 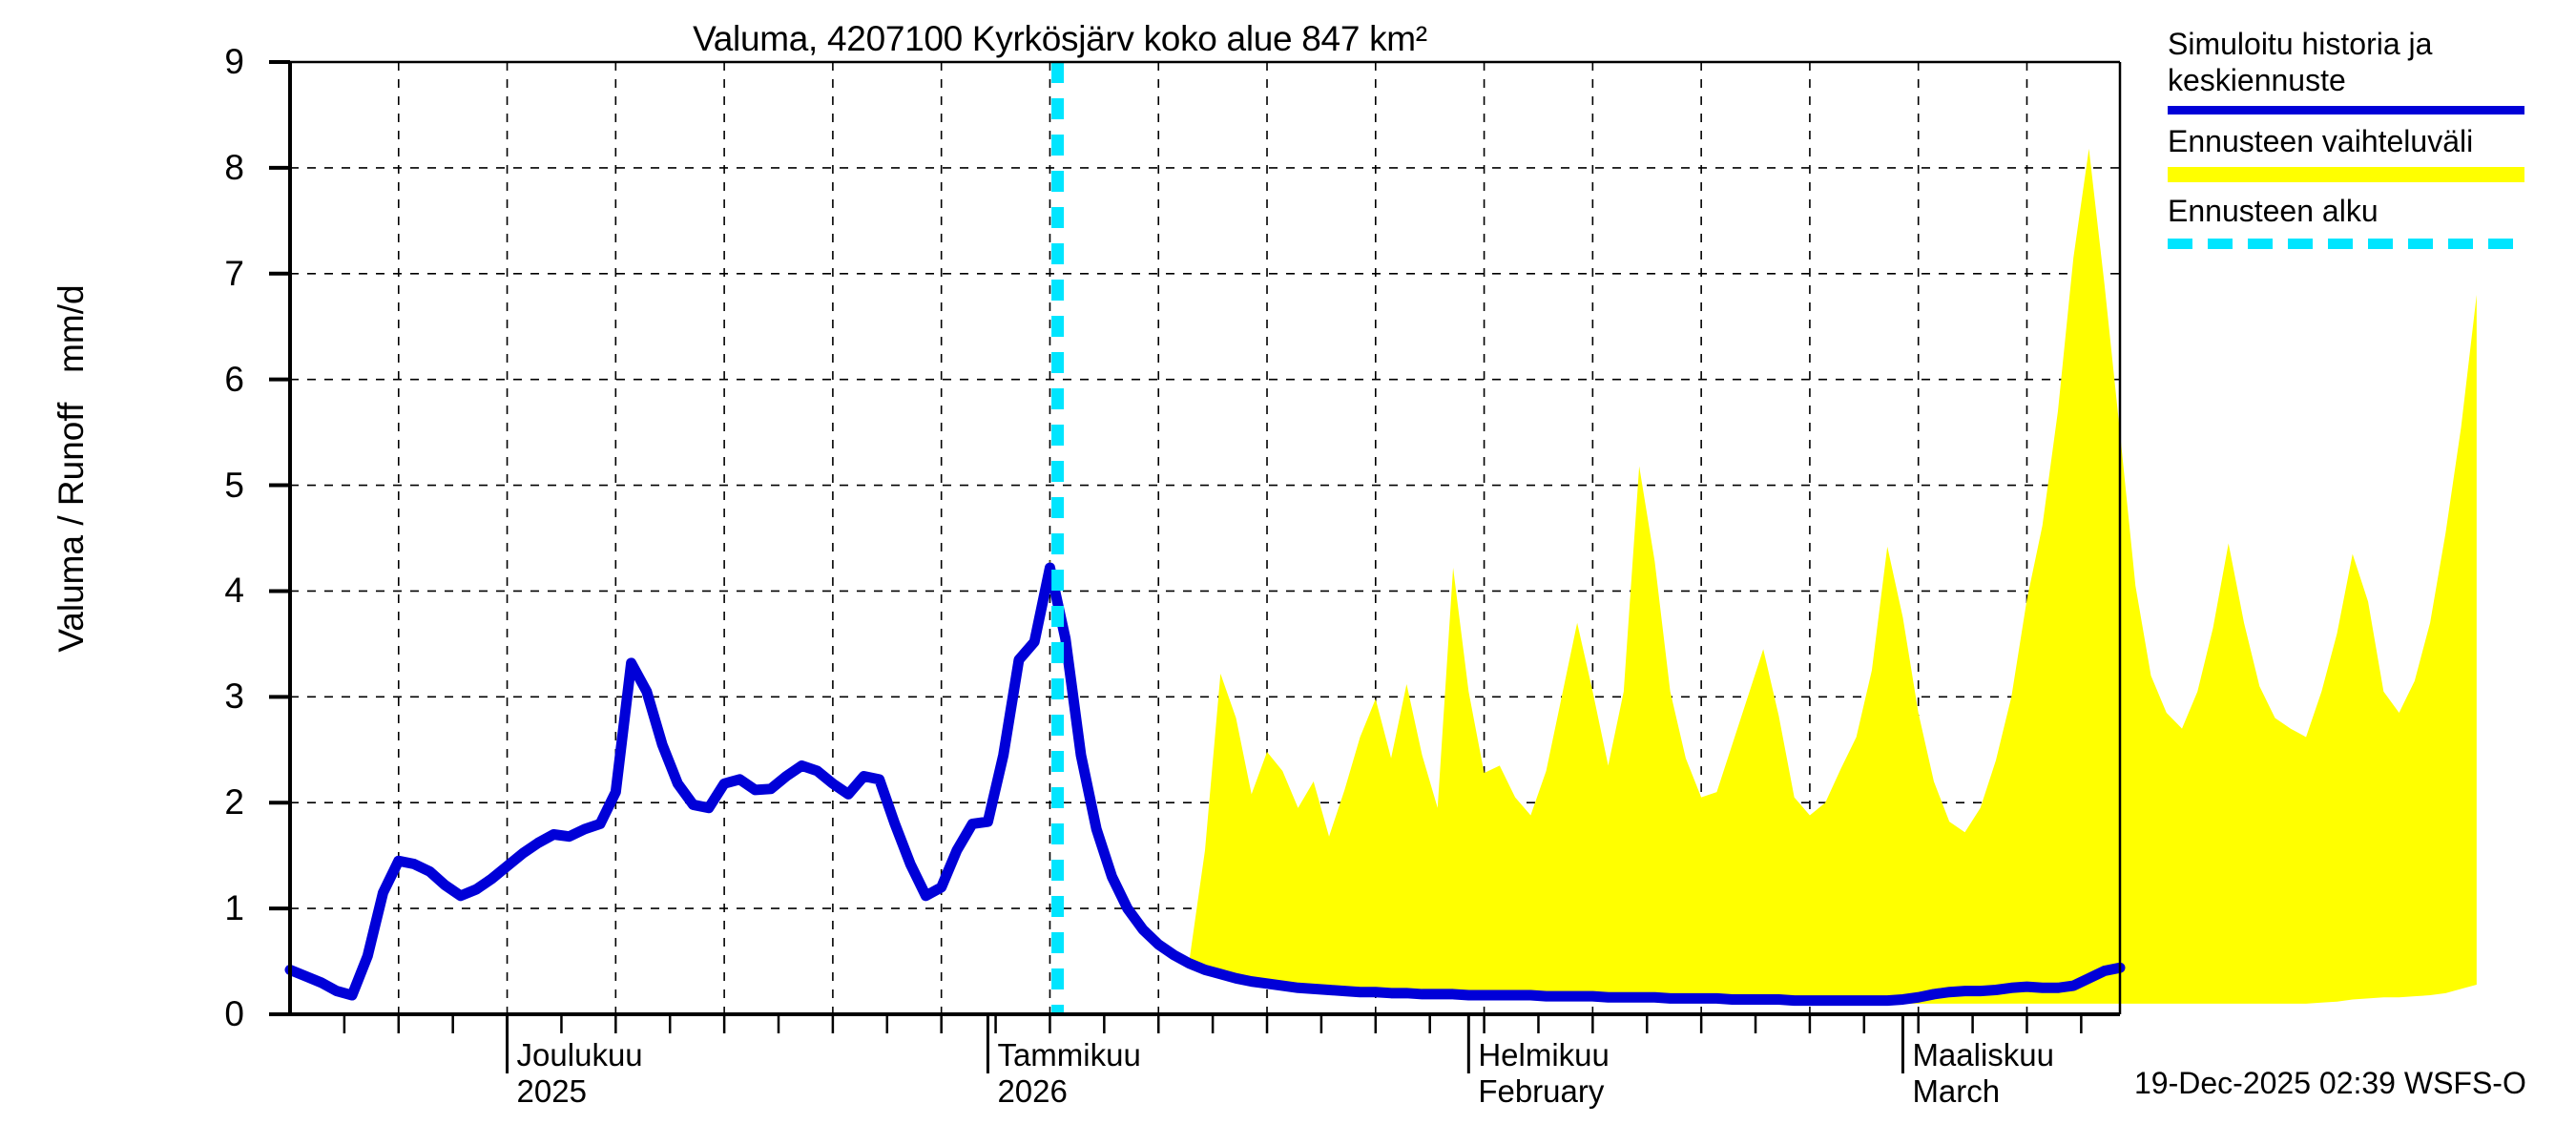 I want to click on y-axis-tick-label: 0, so click(x=234, y=1013).